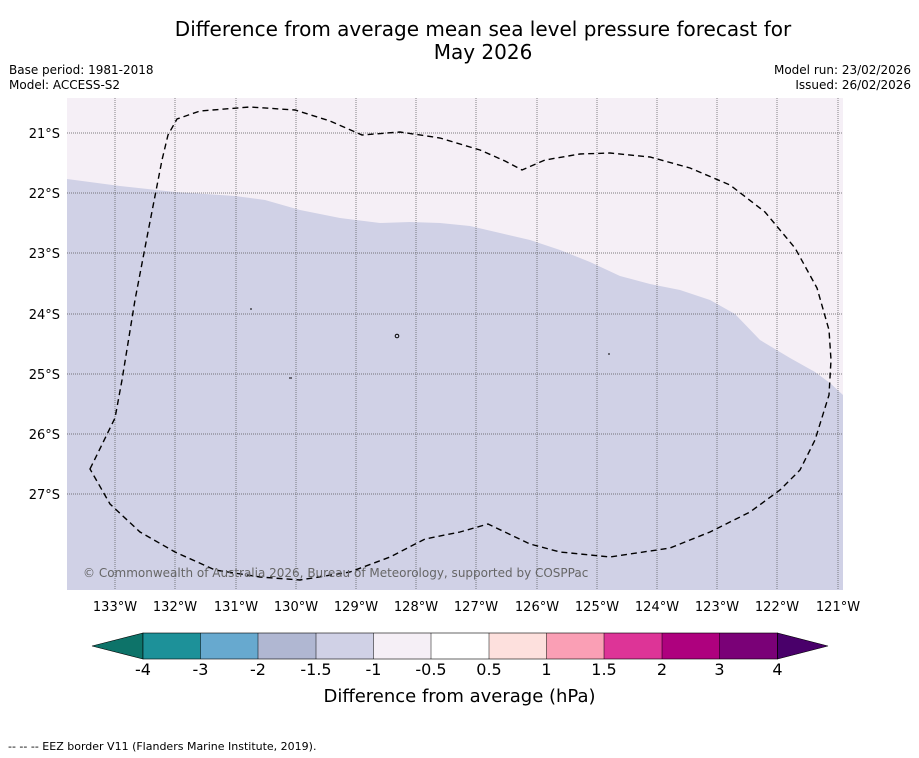  What do you see at coordinates (546, 669) in the screenshot?
I see `colorbar-tick: 1` at bounding box center [546, 669].